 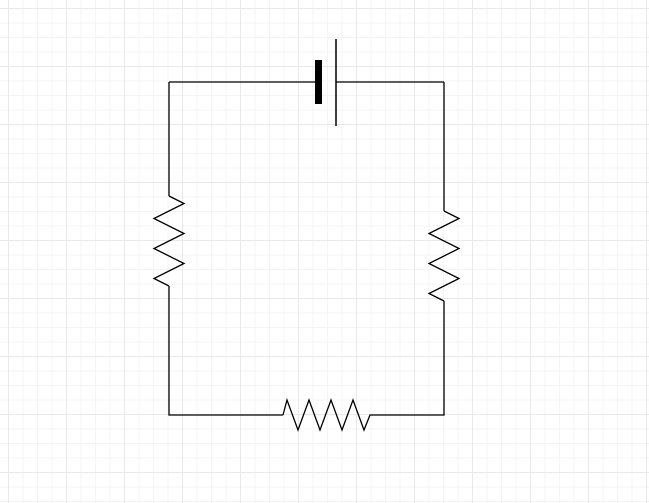 What do you see at coordinates (326, 82) in the screenshot?
I see `battery` at bounding box center [326, 82].